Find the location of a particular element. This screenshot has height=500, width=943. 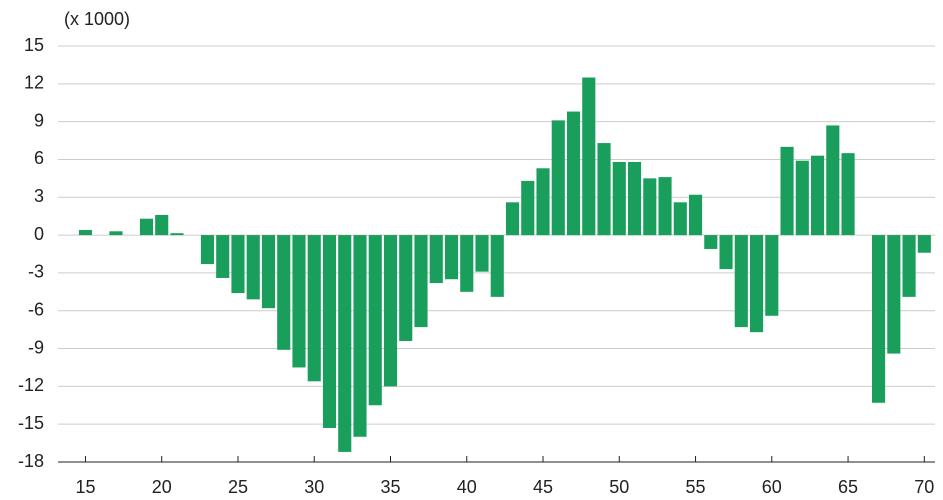

x-tick-label: 20 is located at coordinates (162, 487).